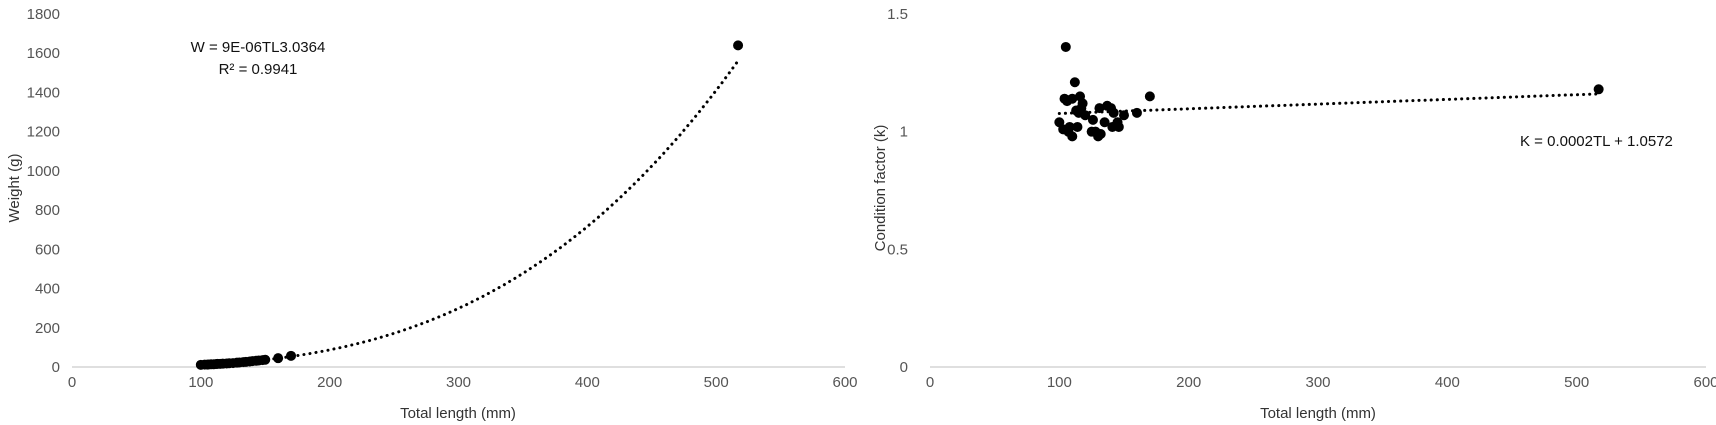 Image resolution: width=1716 pixels, height=425 pixels. What do you see at coordinates (43, 191) in the screenshot?
I see `y-tick-labels: 0 200 400 600 800 1000 1200 1400 1600 1800` at bounding box center [43, 191].